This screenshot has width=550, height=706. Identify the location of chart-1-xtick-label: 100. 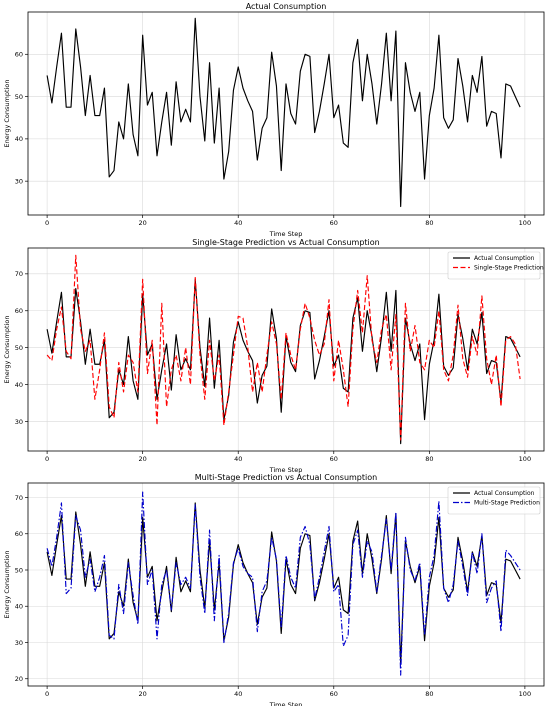
(525, 223).